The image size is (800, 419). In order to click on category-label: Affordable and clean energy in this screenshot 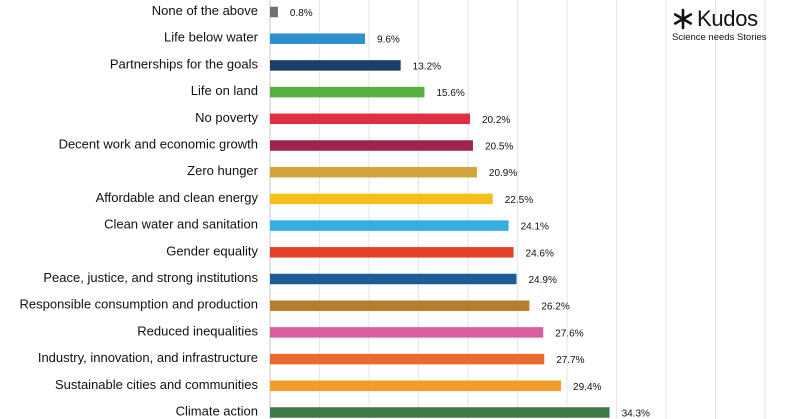, I will do `click(177, 197)`.